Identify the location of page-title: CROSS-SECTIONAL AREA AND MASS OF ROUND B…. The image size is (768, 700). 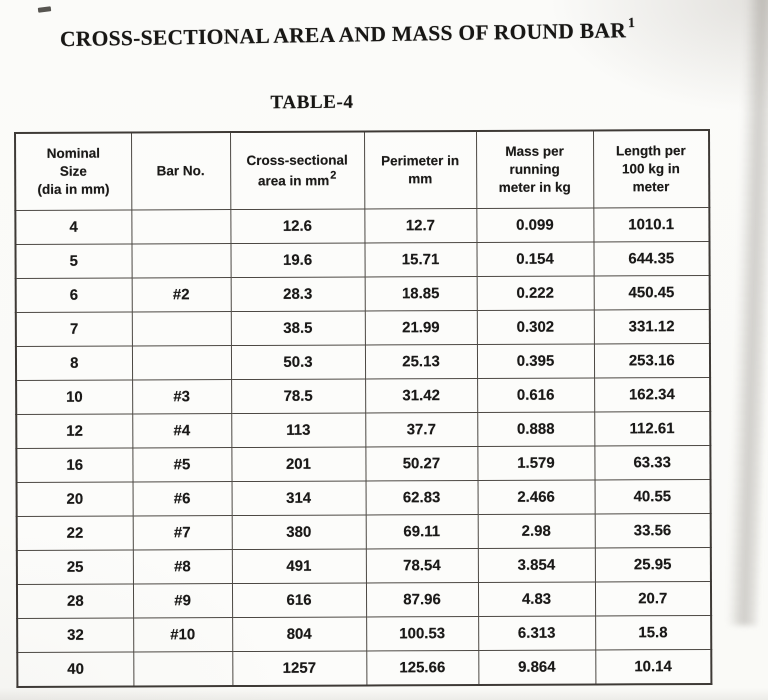
(390, 34).